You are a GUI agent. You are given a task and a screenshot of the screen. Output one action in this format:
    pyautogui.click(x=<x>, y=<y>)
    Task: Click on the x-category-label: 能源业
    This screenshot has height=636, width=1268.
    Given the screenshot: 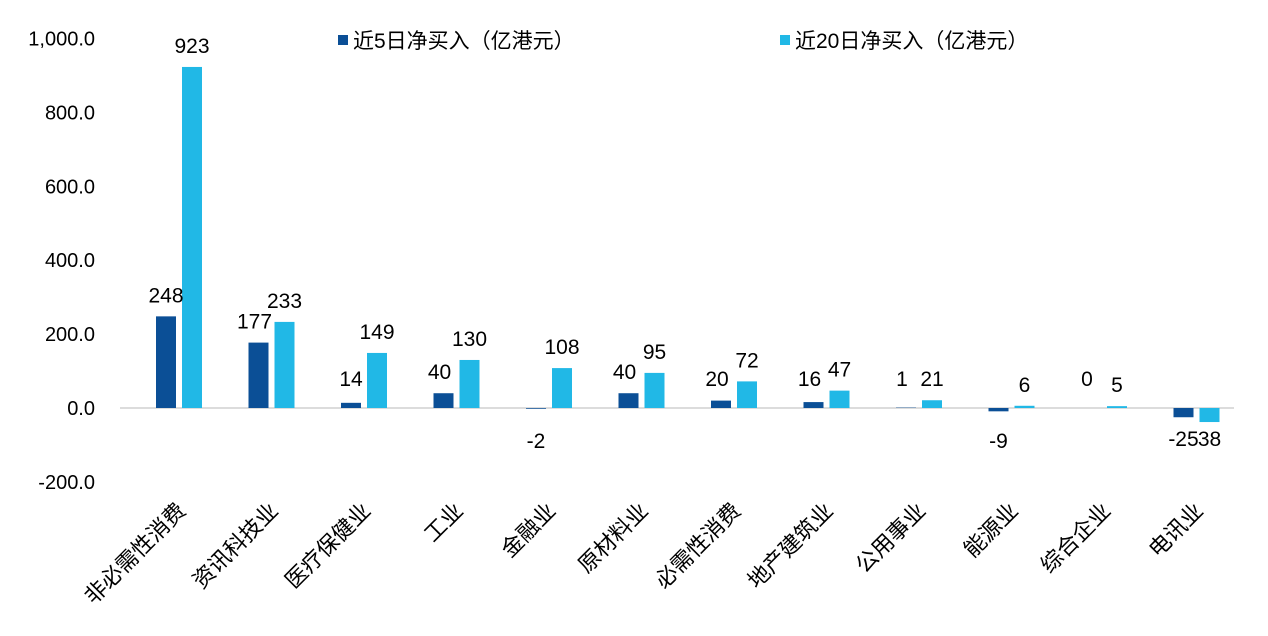 What is the action you would take?
    pyautogui.click(x=991, y=530)
    